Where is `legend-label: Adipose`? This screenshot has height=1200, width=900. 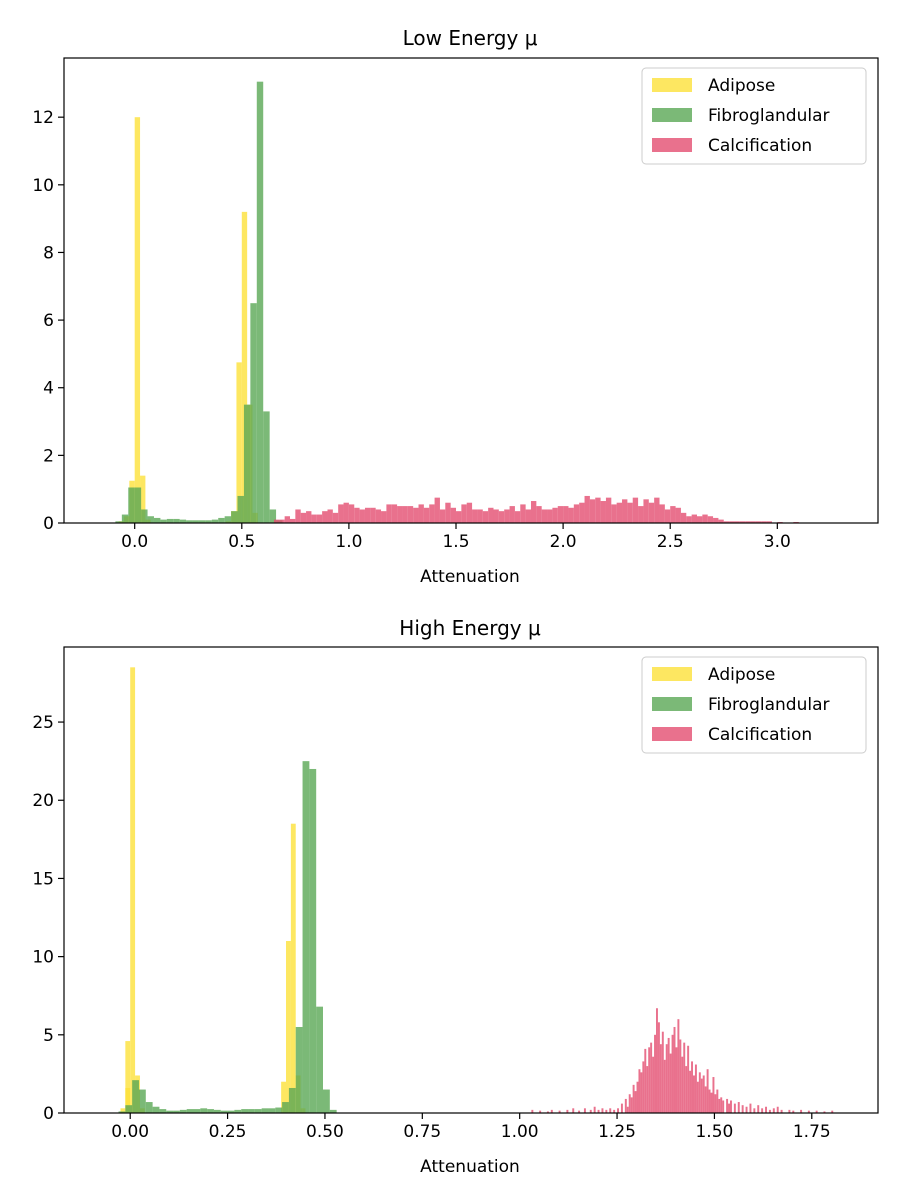 legend-label: Adipose is located at coordinates (741, 86).